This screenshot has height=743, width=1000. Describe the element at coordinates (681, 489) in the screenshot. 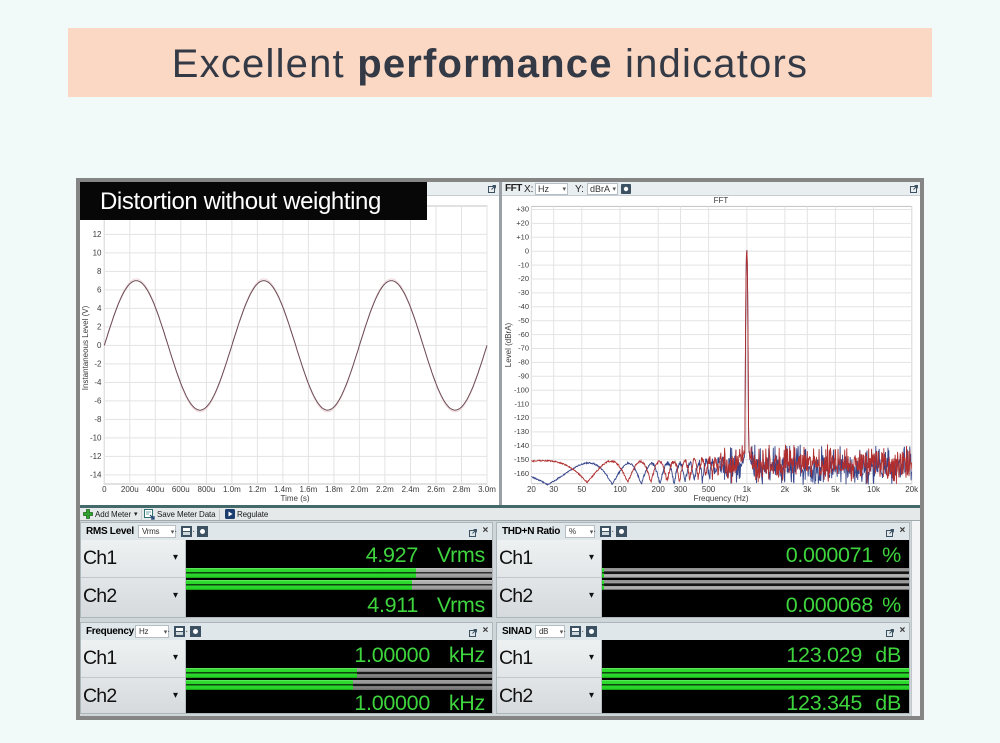

I see `svg-text: 300` at that location.